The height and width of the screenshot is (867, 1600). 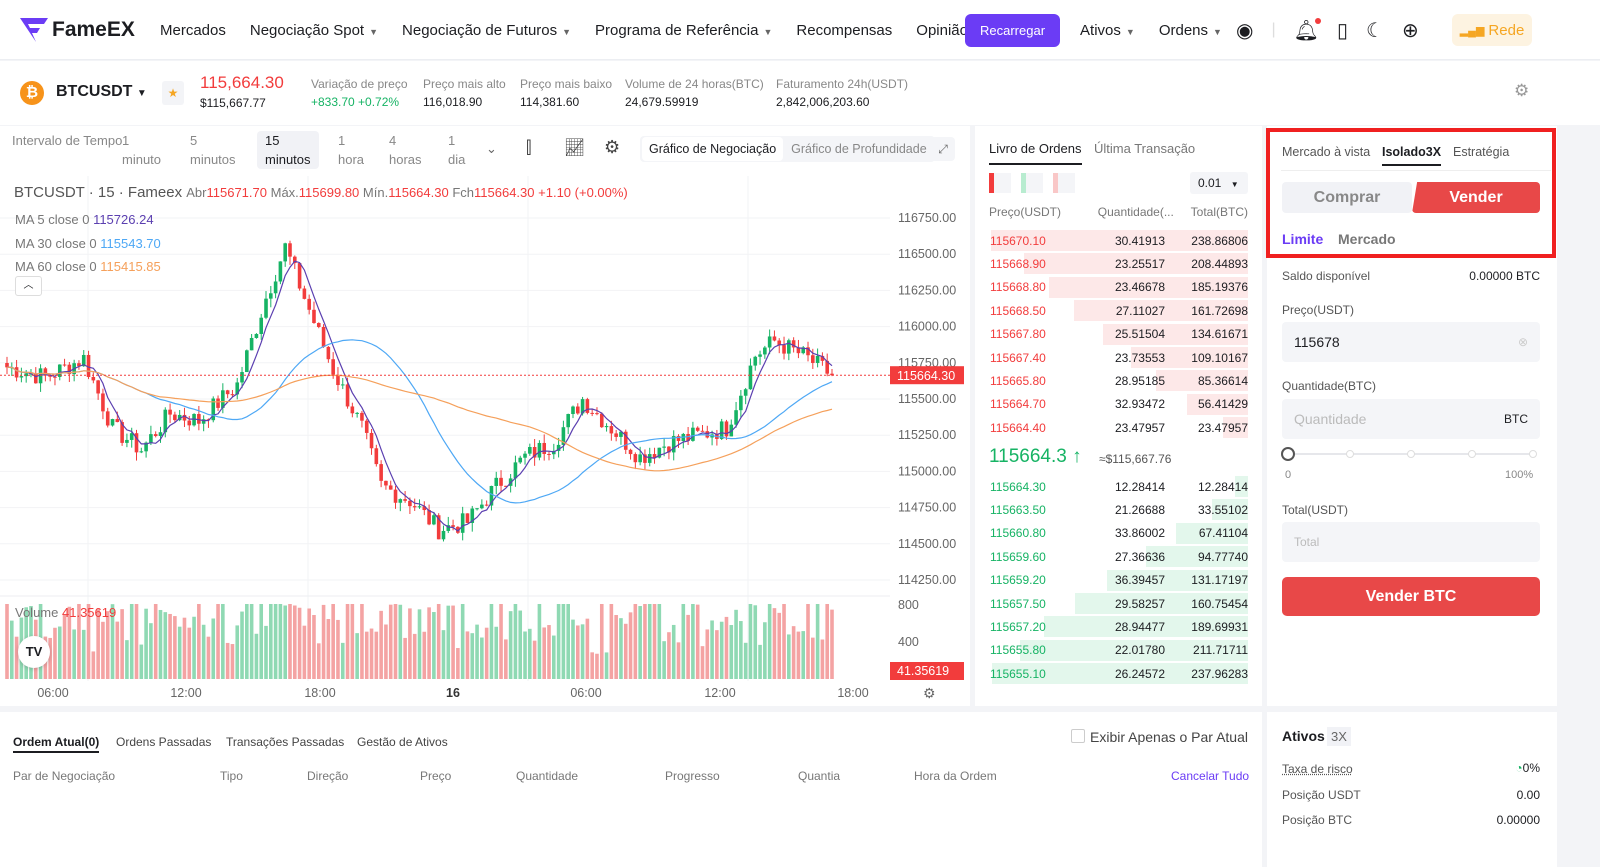 What do you see at coordinates (1107, 30) in the screenshot?
I see `nav-assets: Ativos ▼` at bounding box center [1107, 30].